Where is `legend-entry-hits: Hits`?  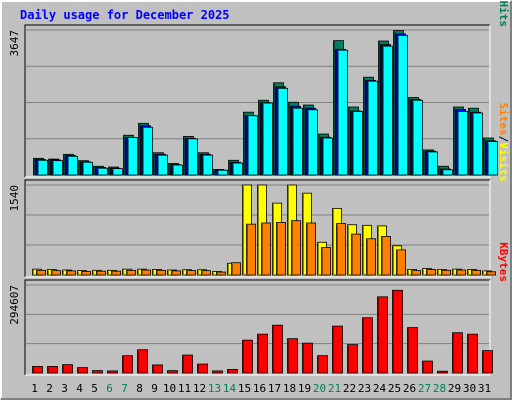 legend-entry-hits: Hits is located at coordinates (503, 14).